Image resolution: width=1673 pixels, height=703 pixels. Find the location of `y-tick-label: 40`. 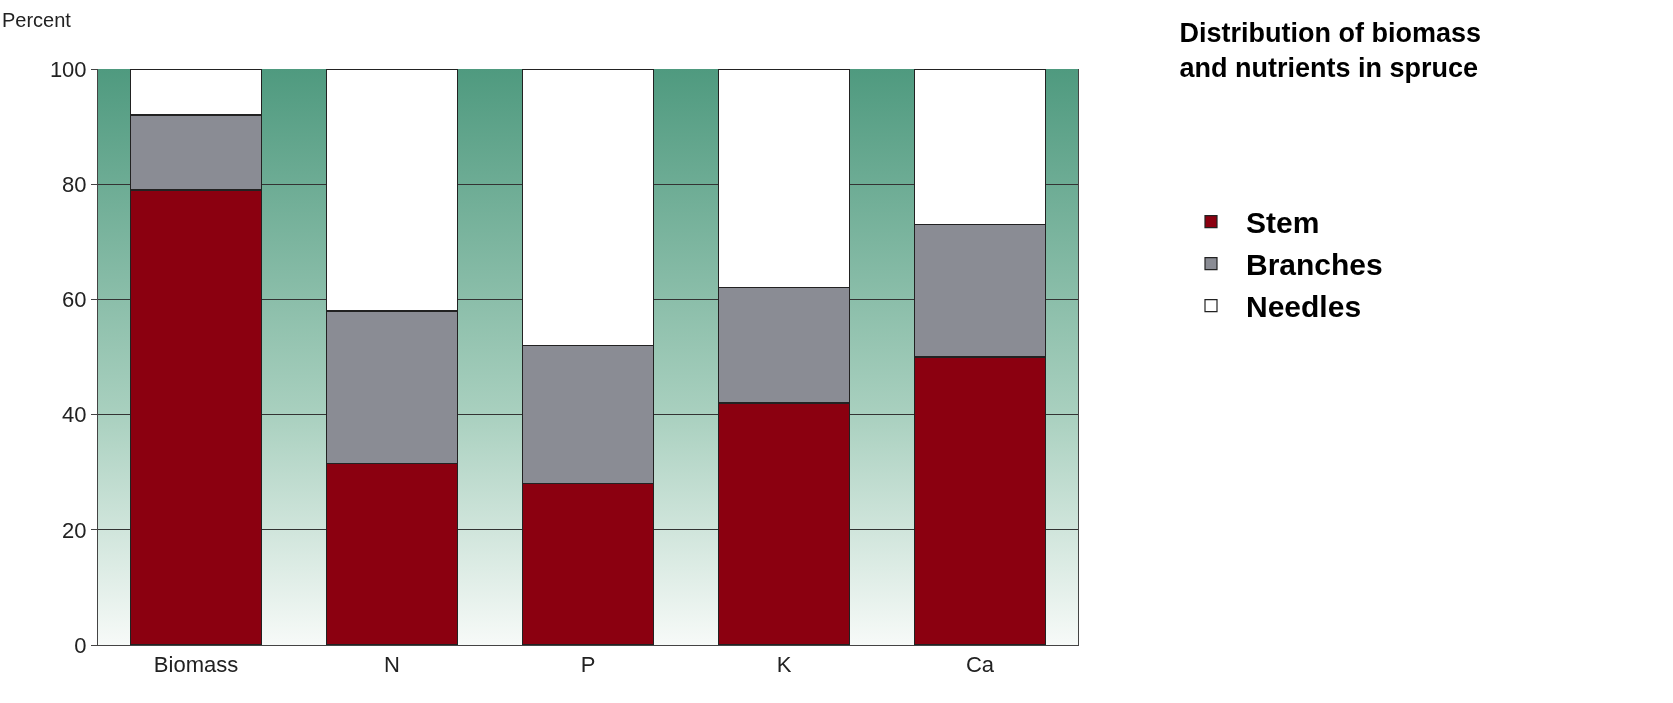

y-tick-label: 40 is located at coordinates (74, 415).